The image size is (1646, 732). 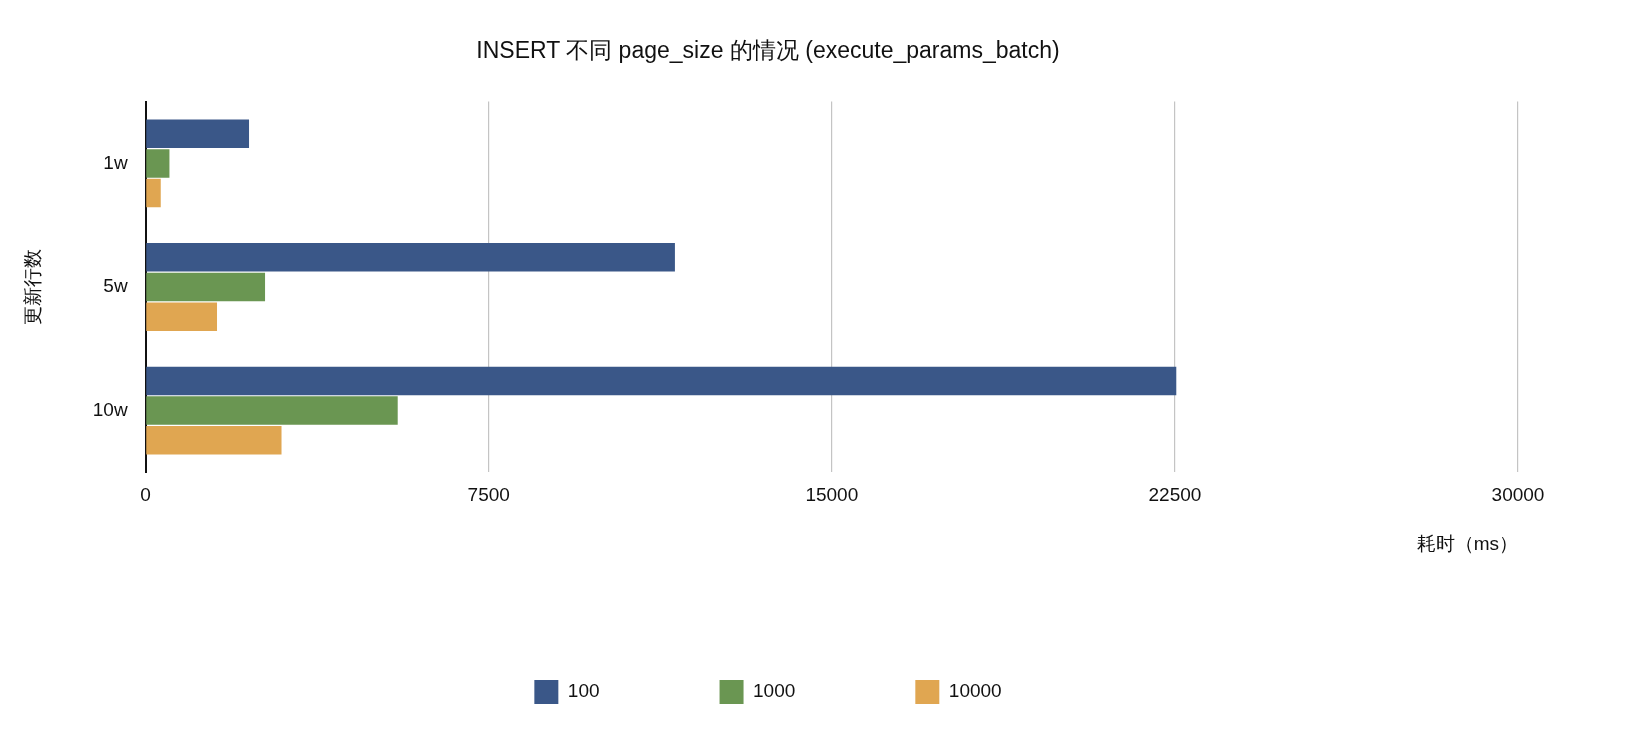 What do you see at coordinates (115, 162) in the screenshot?
I see `y-tick-label: 1w` at bounding box center [115, 162].